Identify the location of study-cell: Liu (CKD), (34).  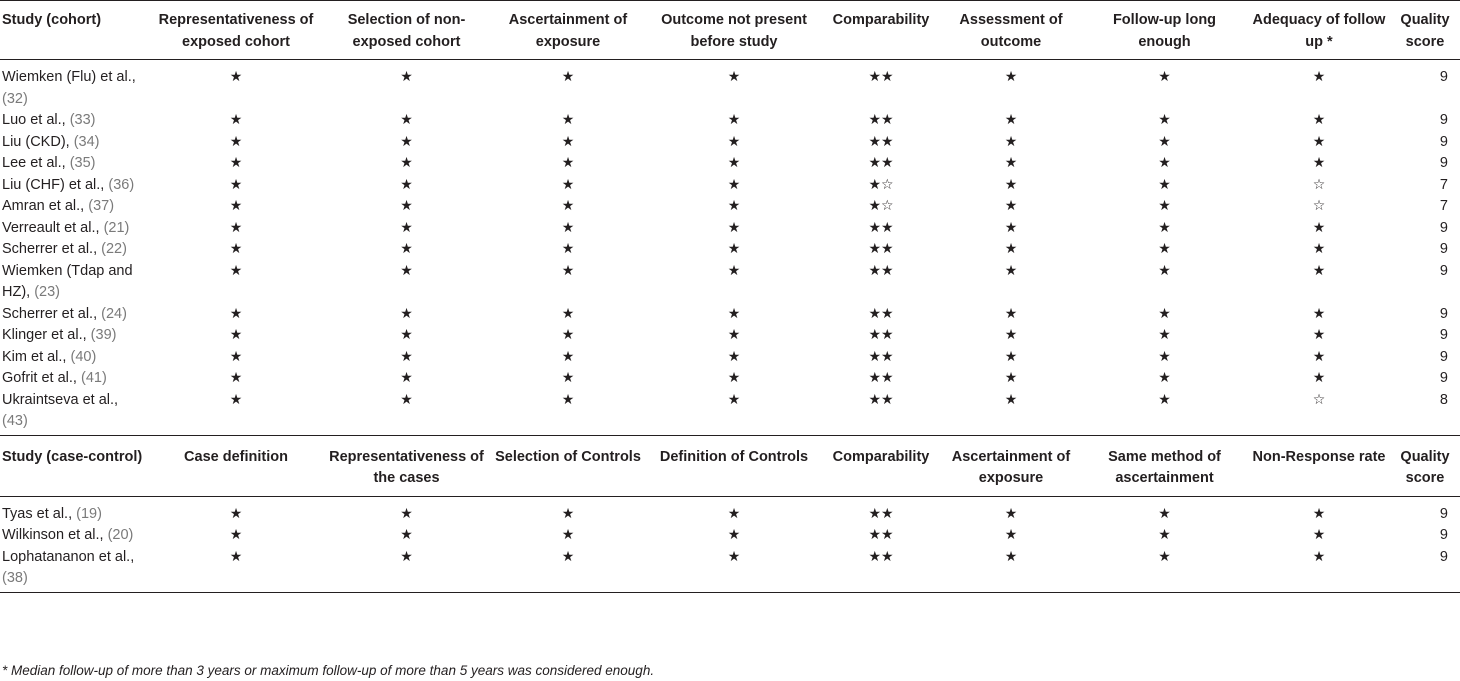
(74, 143).